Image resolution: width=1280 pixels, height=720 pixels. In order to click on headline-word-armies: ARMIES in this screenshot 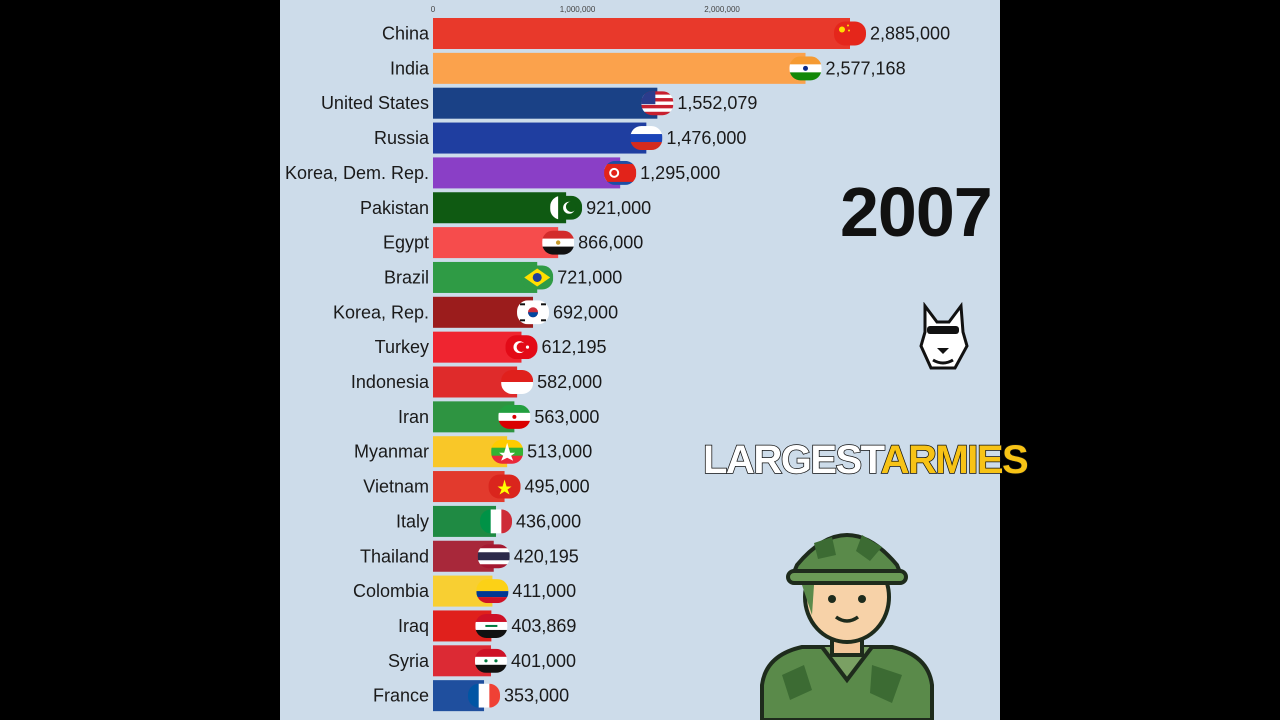, I will do `click(955, 460)`.